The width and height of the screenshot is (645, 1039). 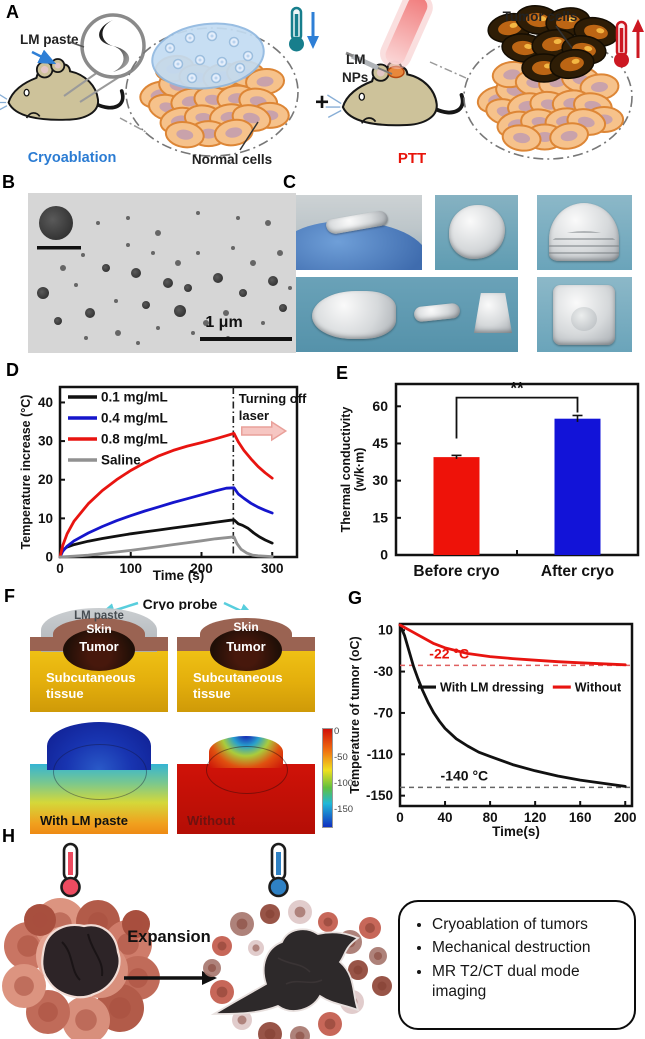 I want to click on tumor-core-after, so click(x=285, y=971).